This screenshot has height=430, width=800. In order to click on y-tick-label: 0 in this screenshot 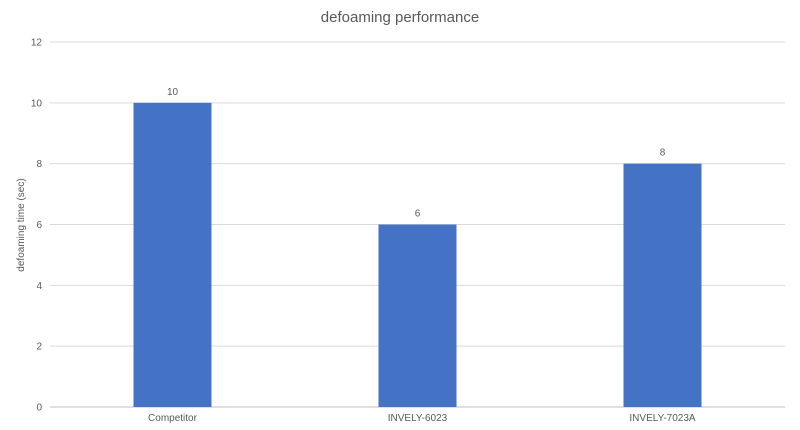, I will do `click(39, 408)`.